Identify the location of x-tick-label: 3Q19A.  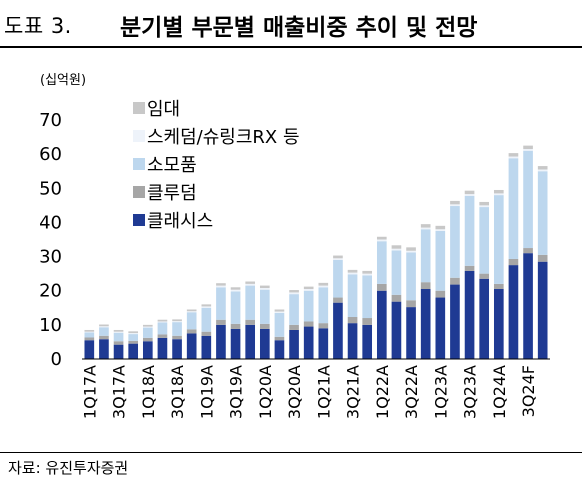
(236, 392).